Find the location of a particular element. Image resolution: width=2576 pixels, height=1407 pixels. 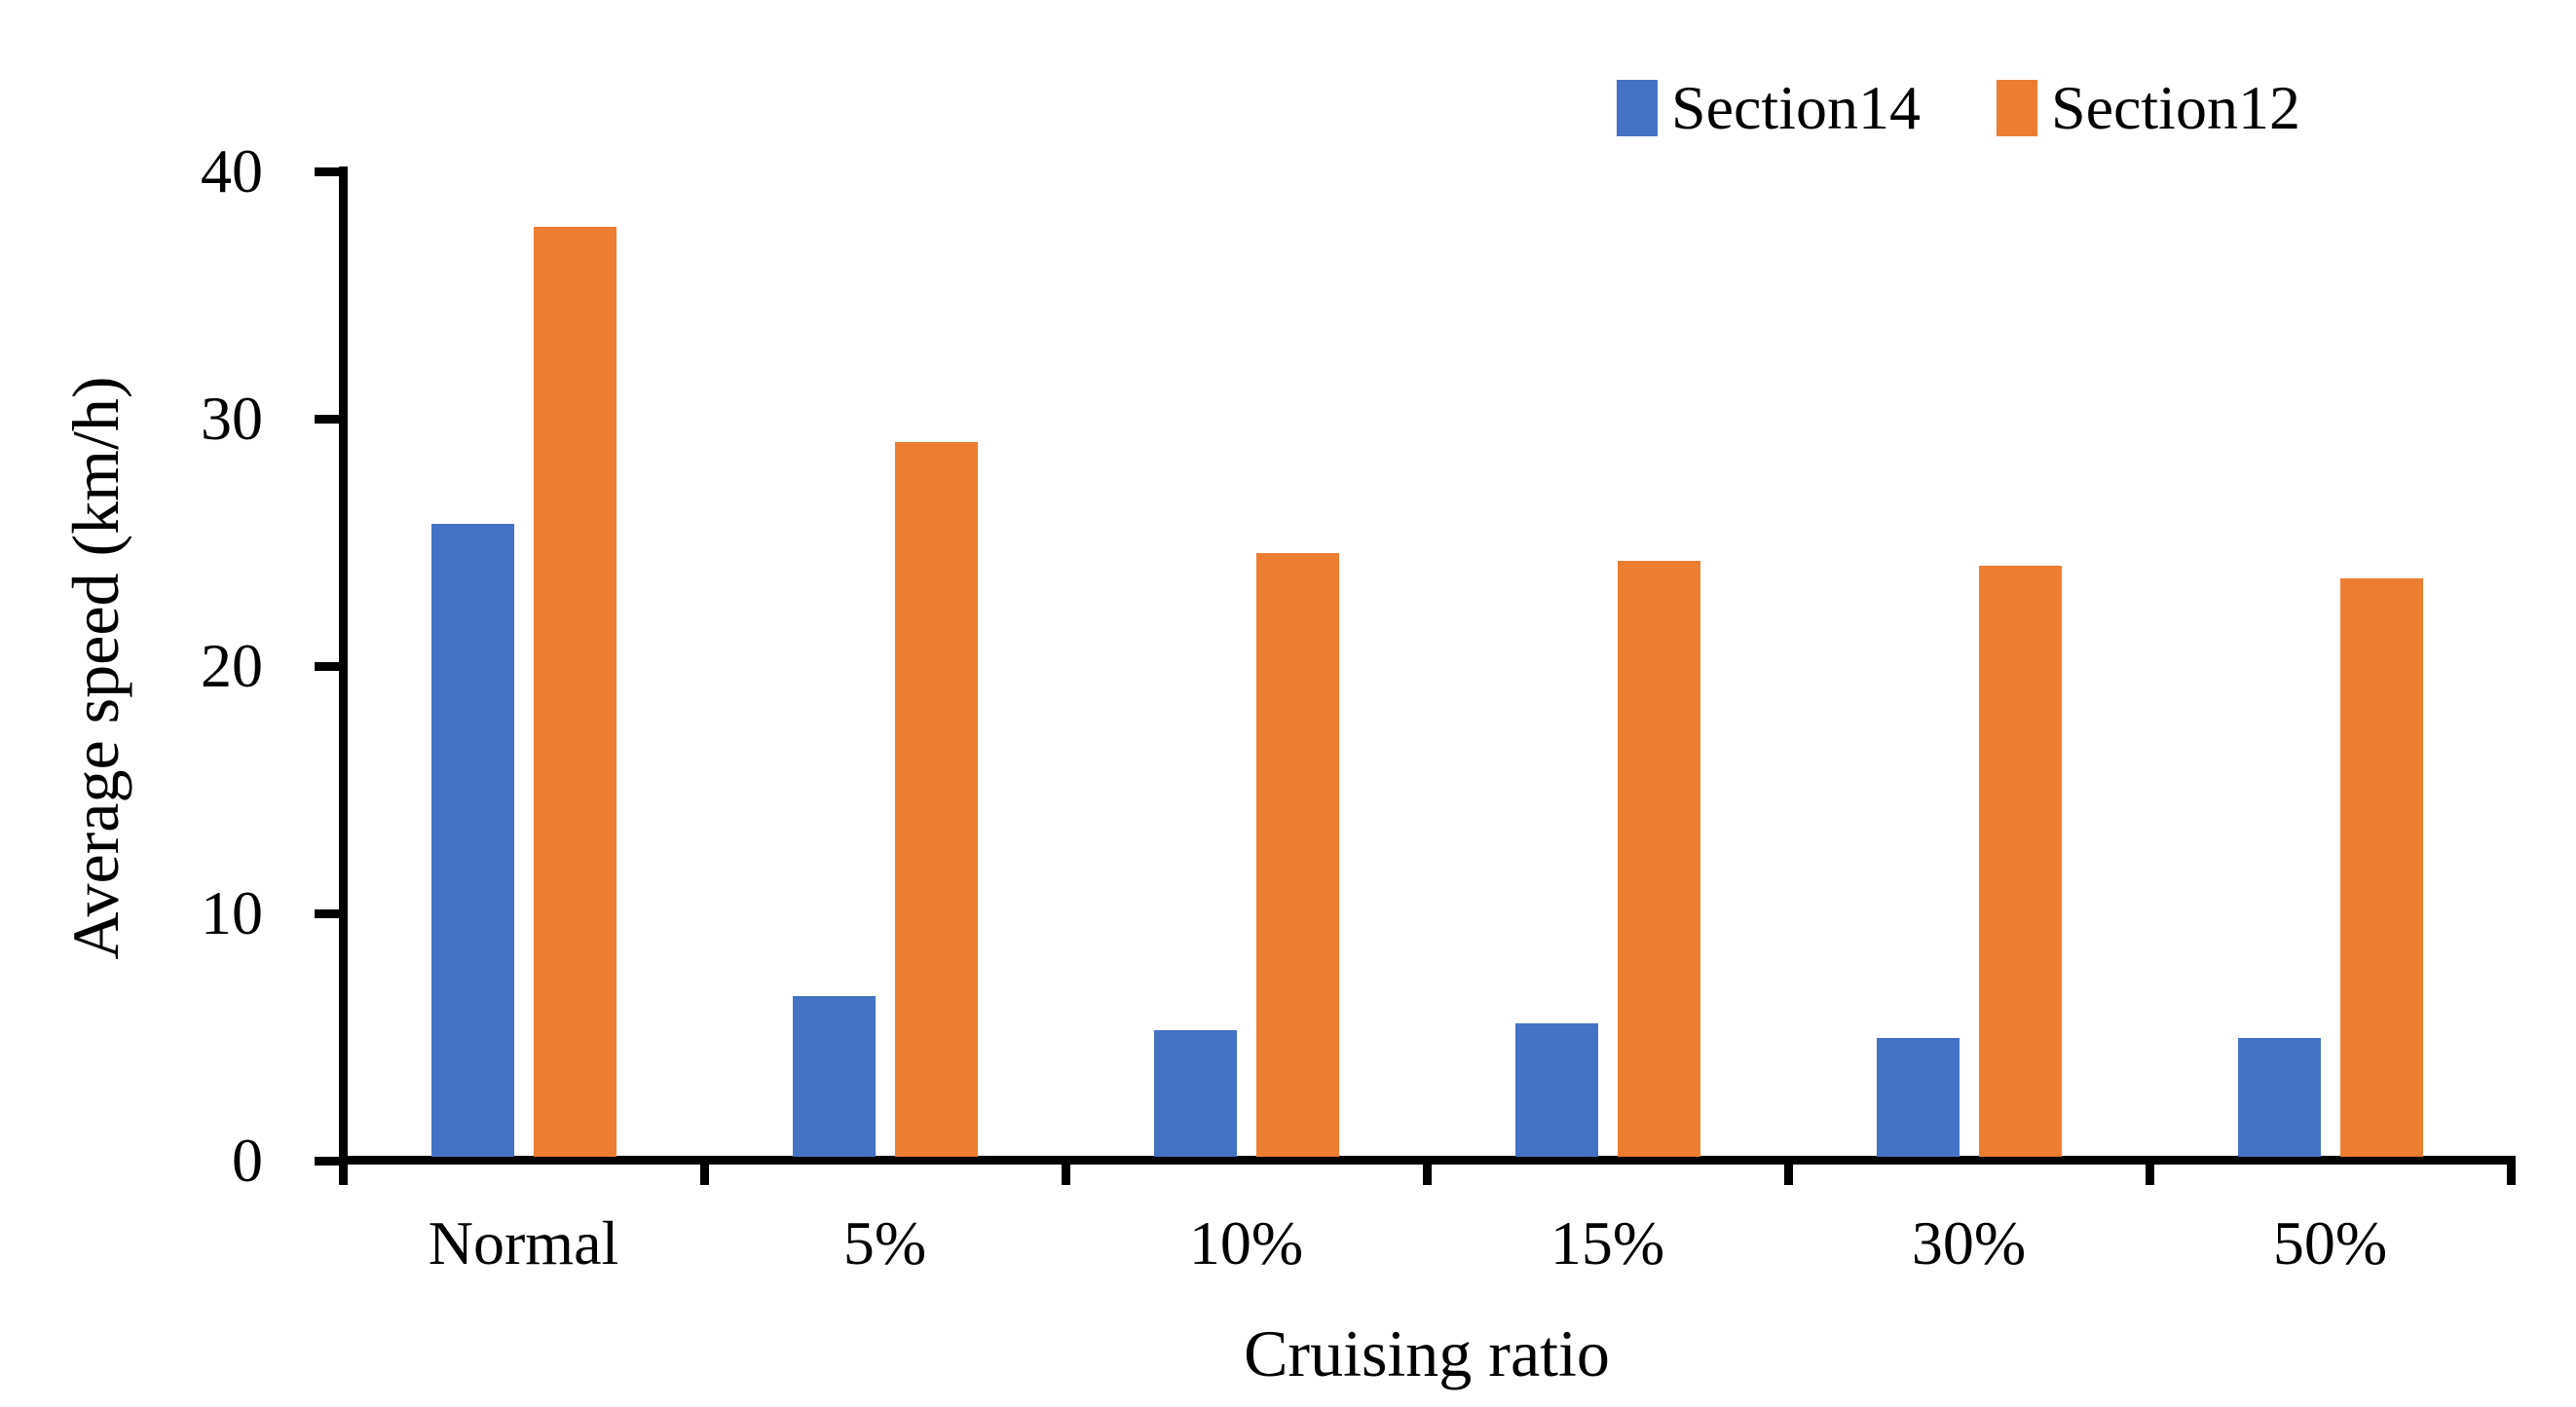

legend-item-section12: Section12 is located at coordinates (2148, 107).